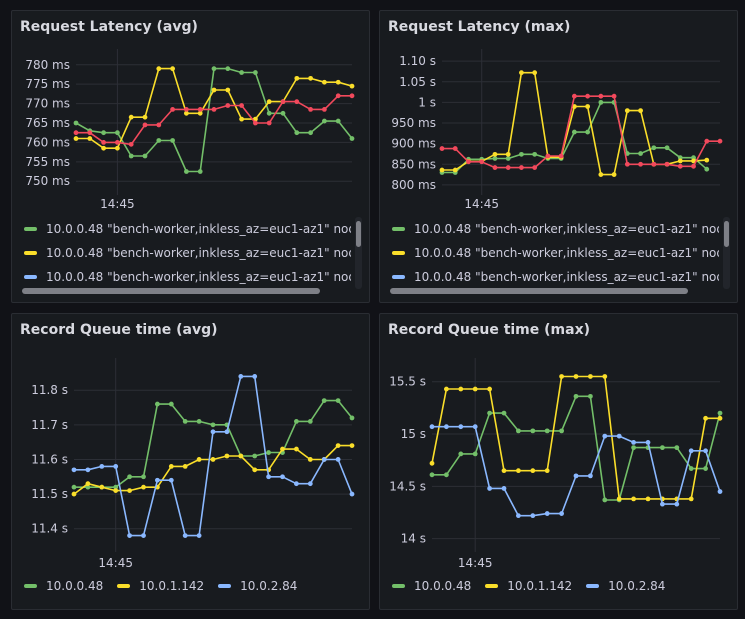 This screenshot has height=619, width=745. Describe the element at coordinates (49, 494) in the screenshot. I see `y-tick-label: 11.5 s` at that location.